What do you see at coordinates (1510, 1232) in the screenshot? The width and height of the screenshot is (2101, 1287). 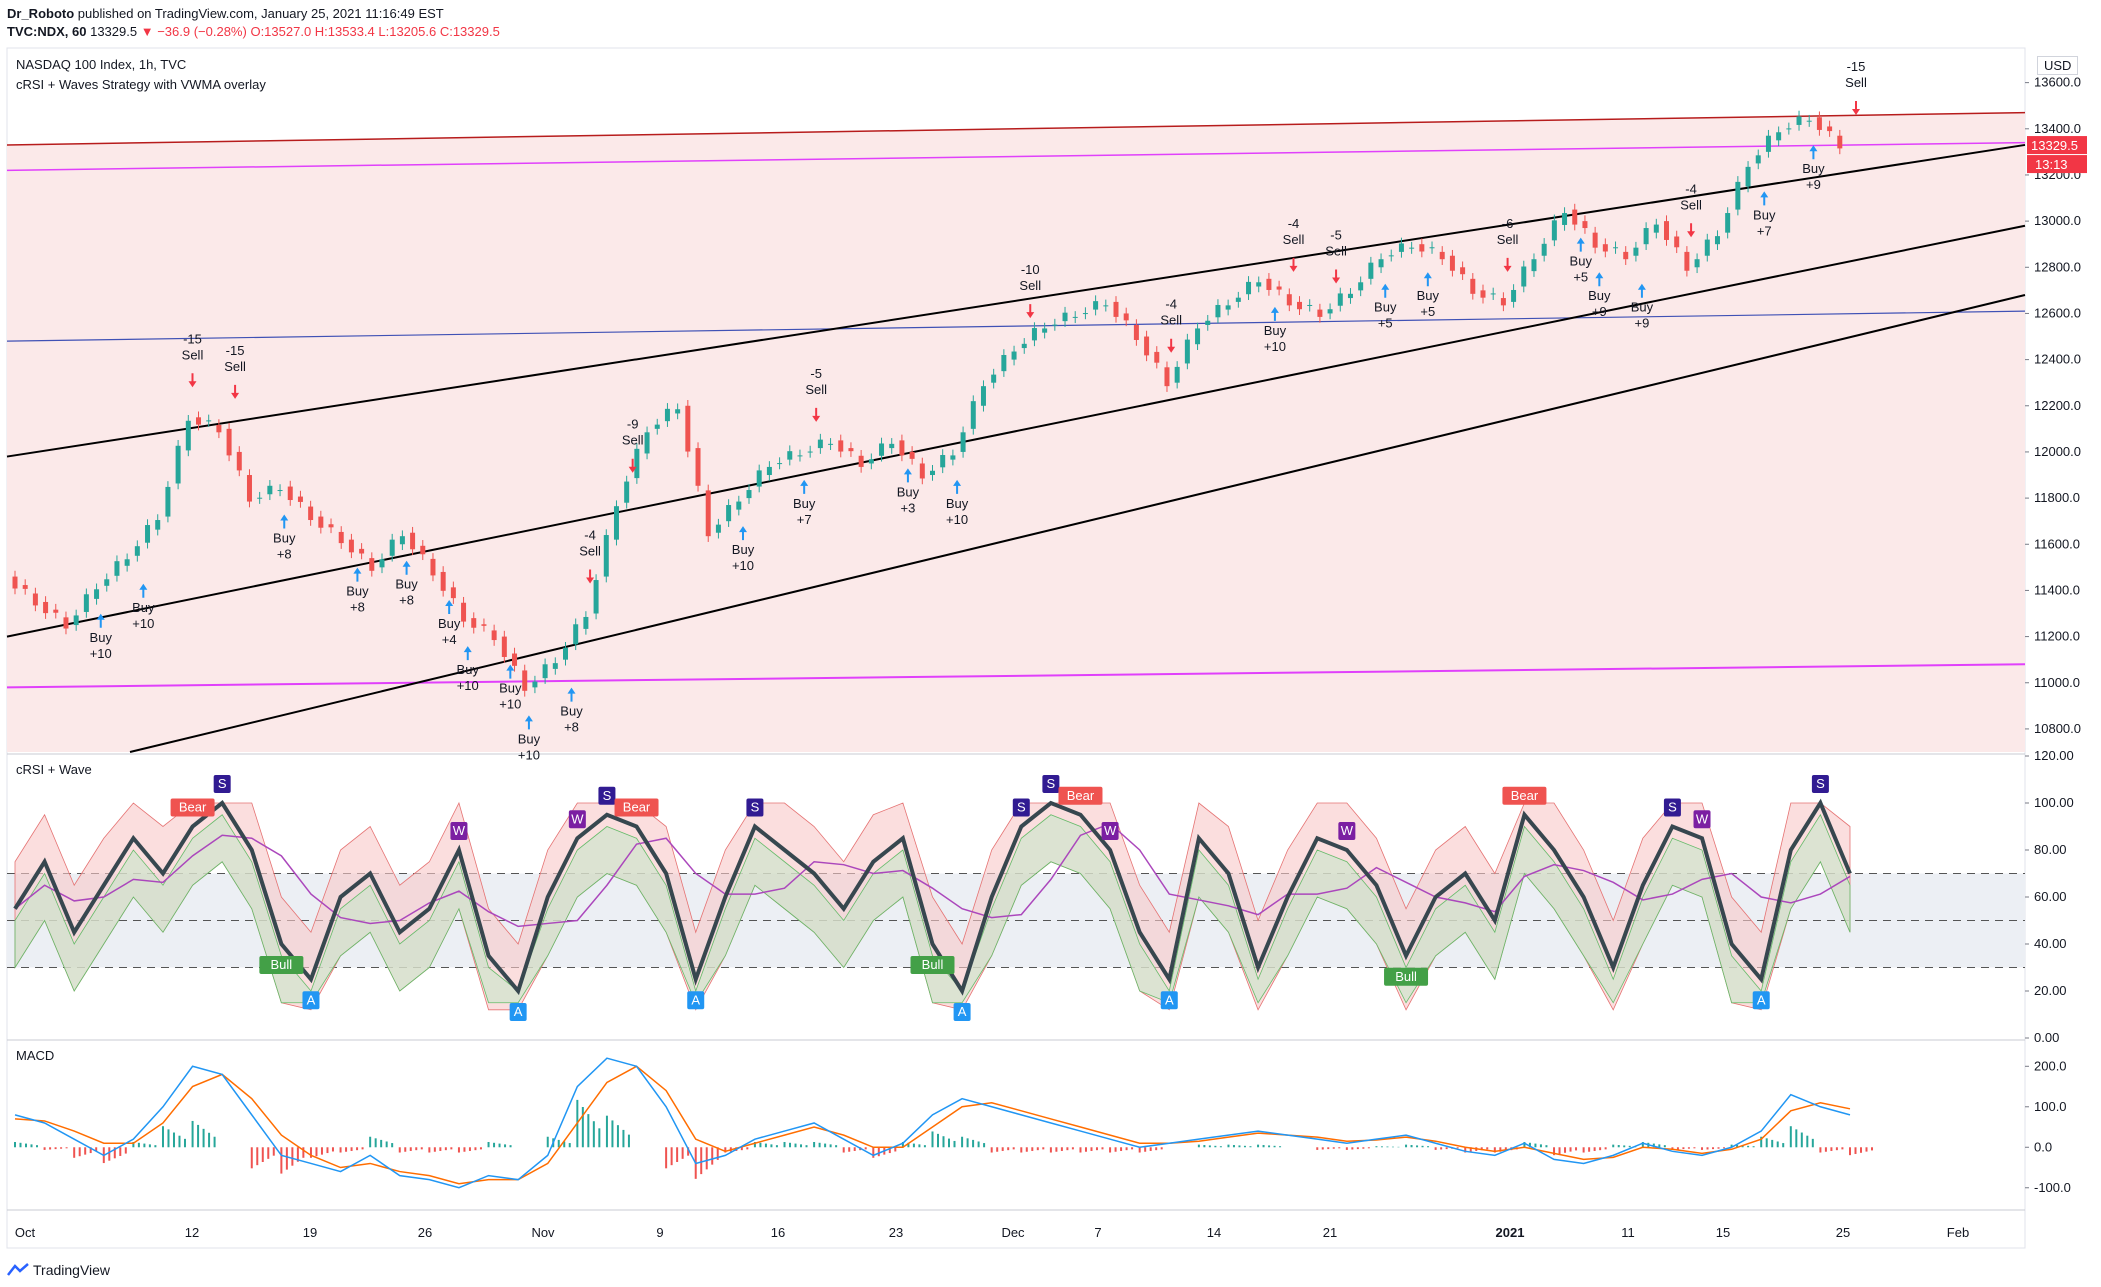 I see `time-axis-label: 2021` at bounding box center [1510, 1232].